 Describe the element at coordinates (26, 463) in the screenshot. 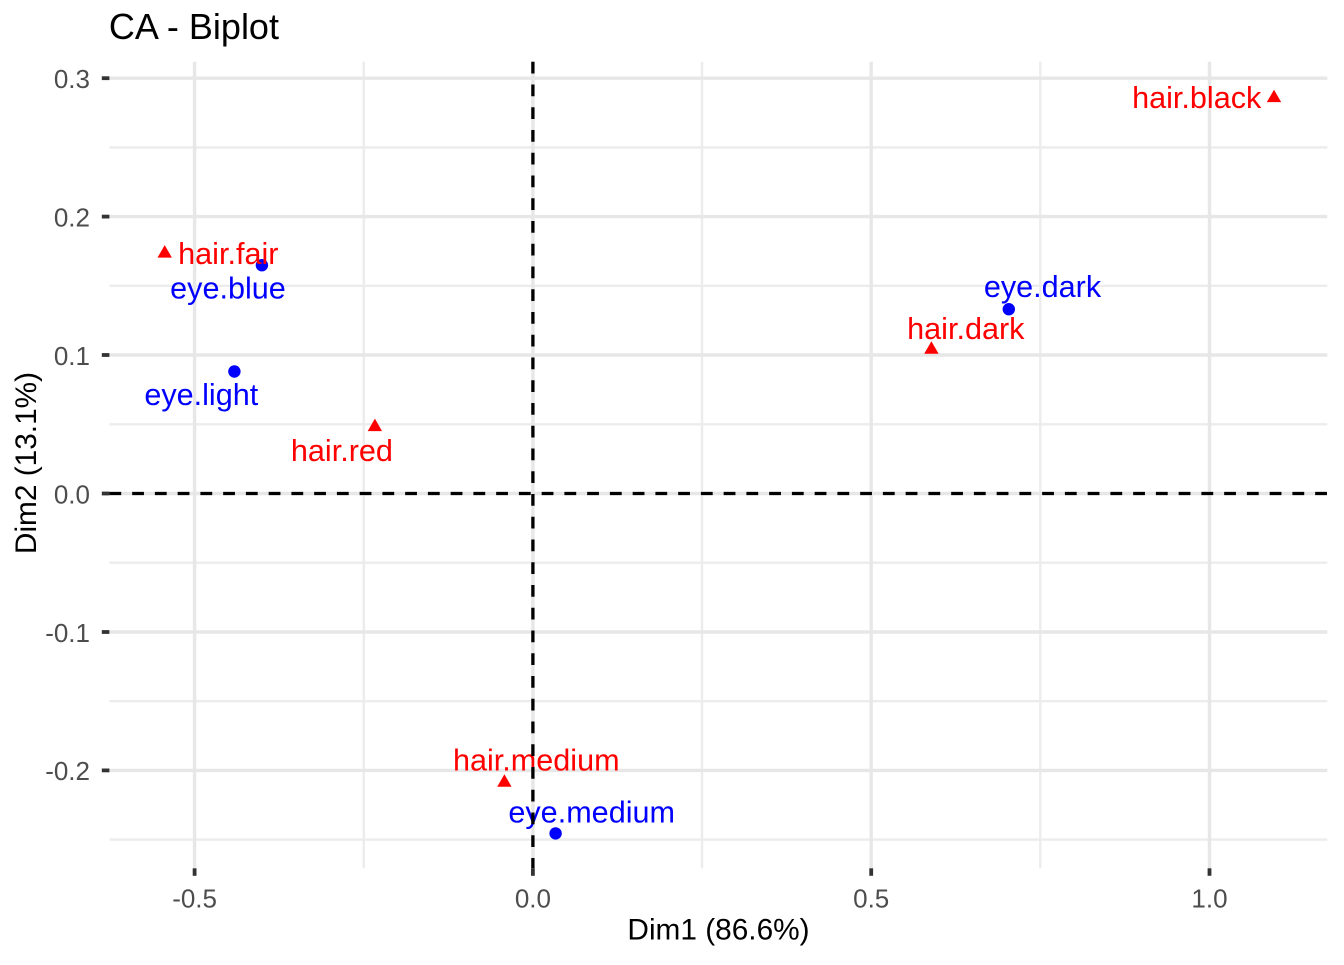

I see `svg-text: Dim2 (13.1%)` at that location.